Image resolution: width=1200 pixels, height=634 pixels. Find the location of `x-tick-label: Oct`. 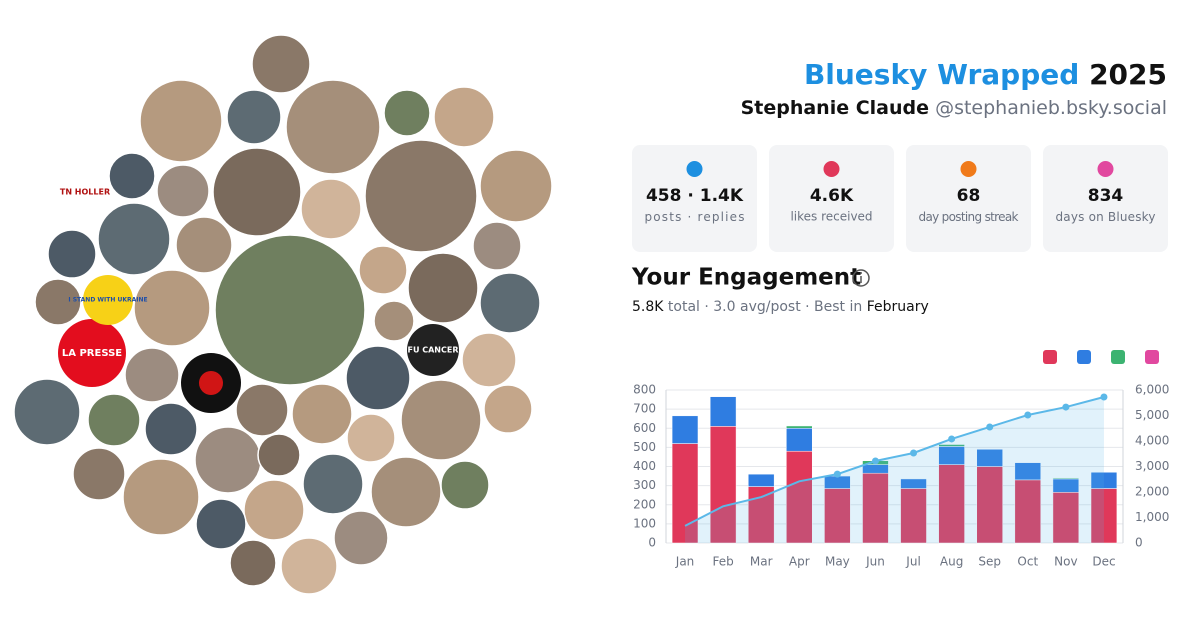

x-tick-label: Oct is located at coordinates (1027, 562).